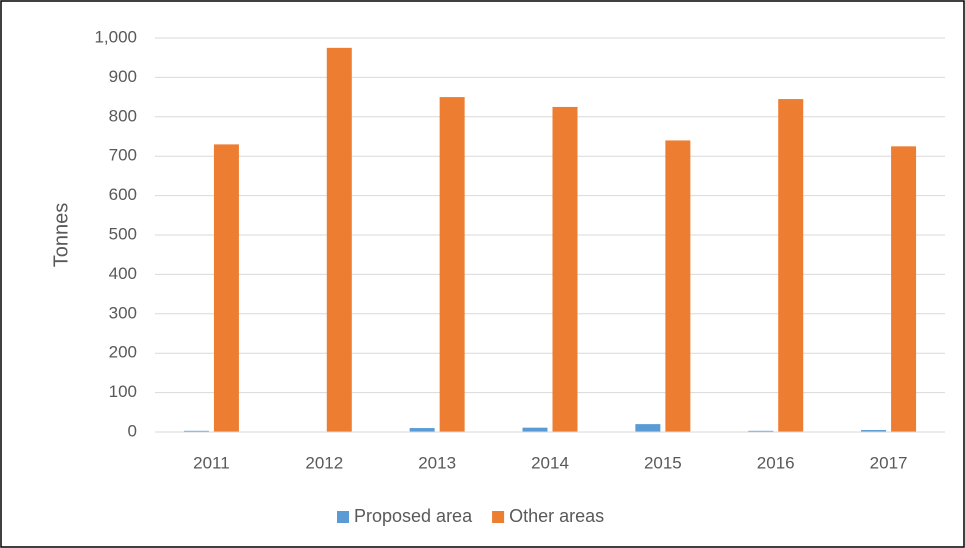  I want to click on y-tick-label: 300, so click(123, 312).